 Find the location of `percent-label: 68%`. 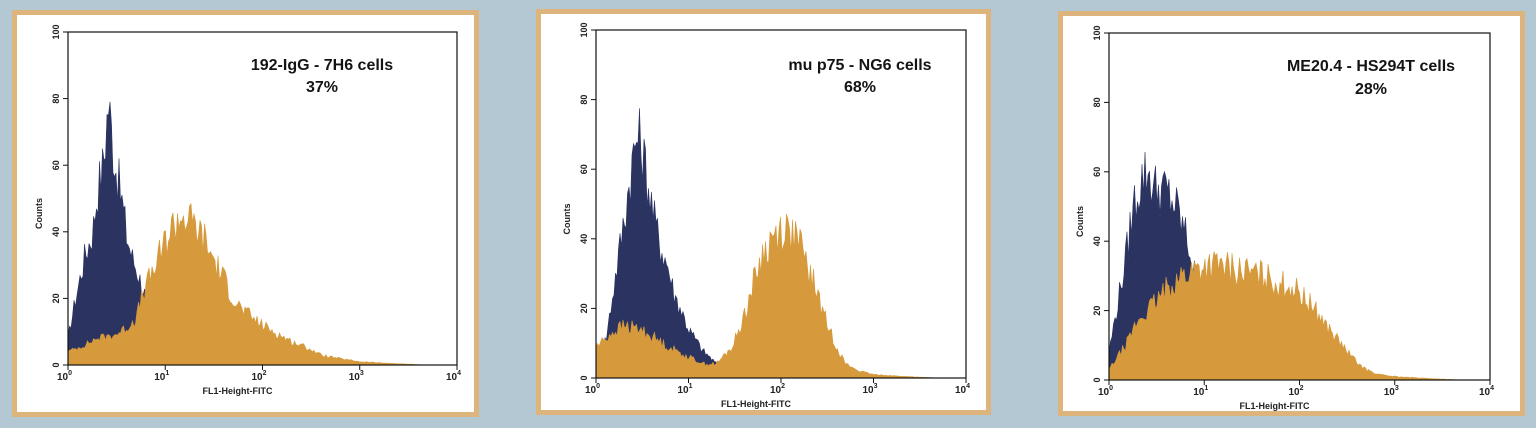

percent-label: 68% is located at coordinates (860, 87).